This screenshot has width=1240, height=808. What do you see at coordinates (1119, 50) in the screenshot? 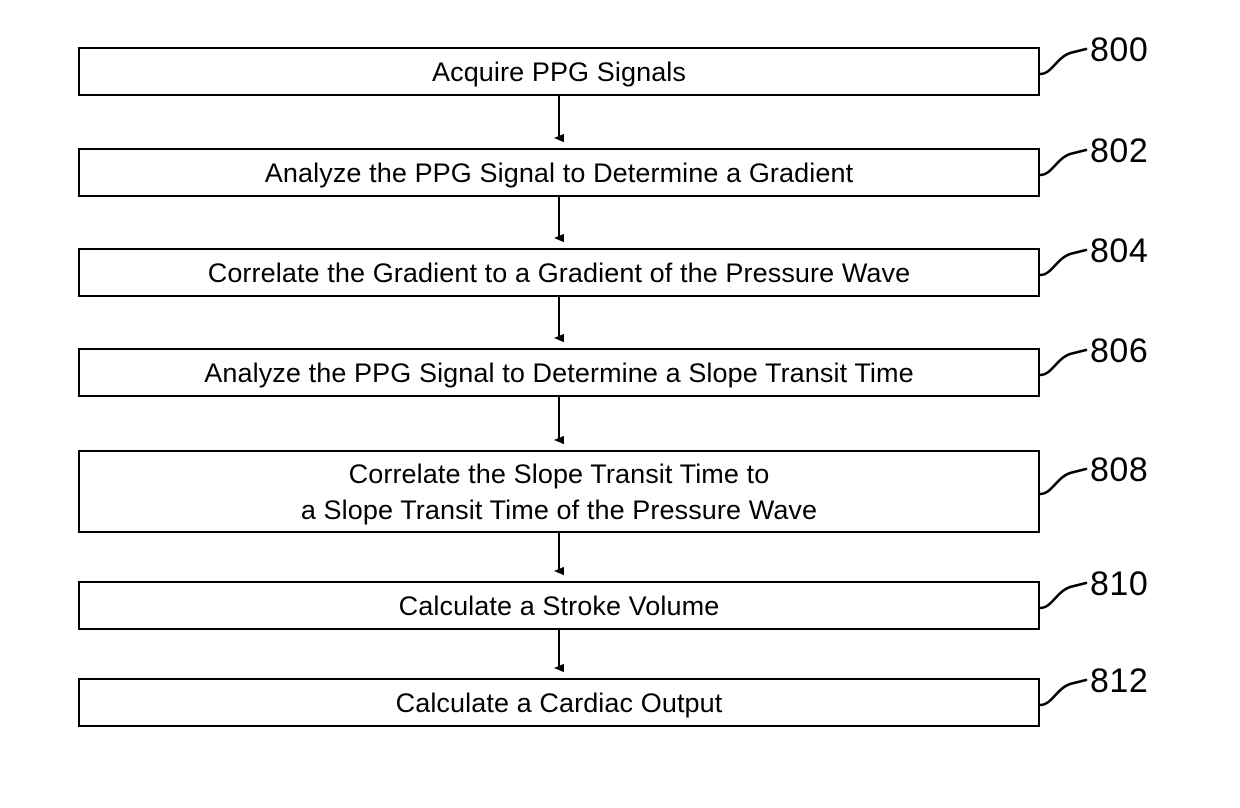
I see `reference-number-800: 800` at bounding box center [1119, 50].